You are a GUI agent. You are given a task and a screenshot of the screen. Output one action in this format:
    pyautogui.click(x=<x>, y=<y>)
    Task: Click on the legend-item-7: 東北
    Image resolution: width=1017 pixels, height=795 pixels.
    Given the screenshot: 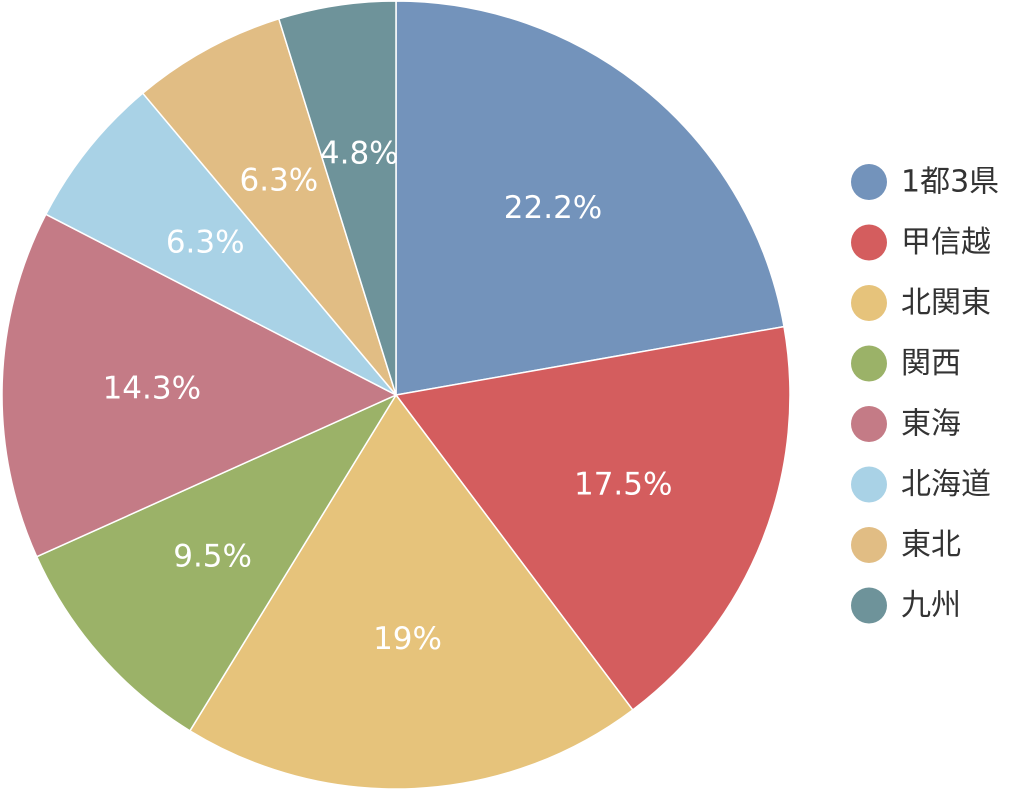 What is the action you would take?
    pyautogui.click(x=906, y=545)
    